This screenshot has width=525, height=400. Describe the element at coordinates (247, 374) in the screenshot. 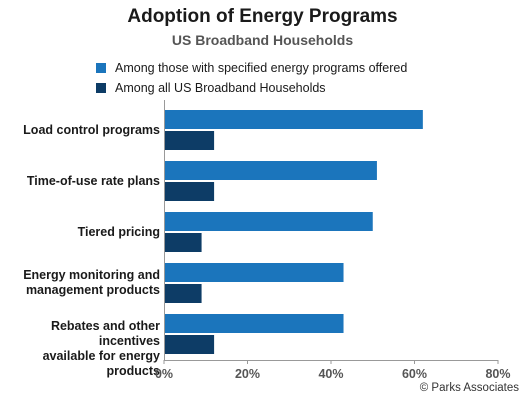

I see `x-tick-label-1: 20%` at that location.